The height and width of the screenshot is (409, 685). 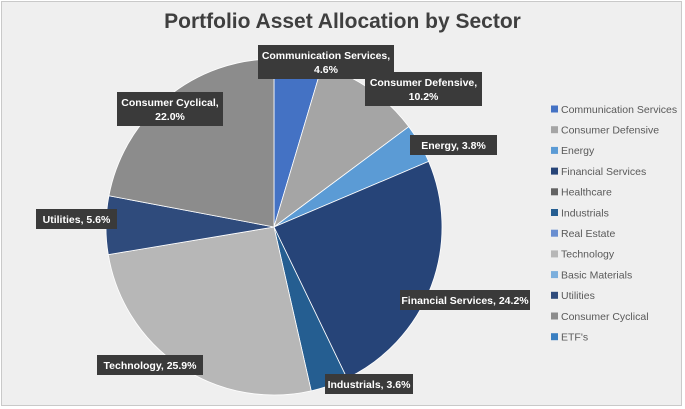 What do you see at coordinates (342, 21) in the screenshot?
I see `chart-title: Portfolio Asset Allocation by Sector` at bounding box center [342, 21].